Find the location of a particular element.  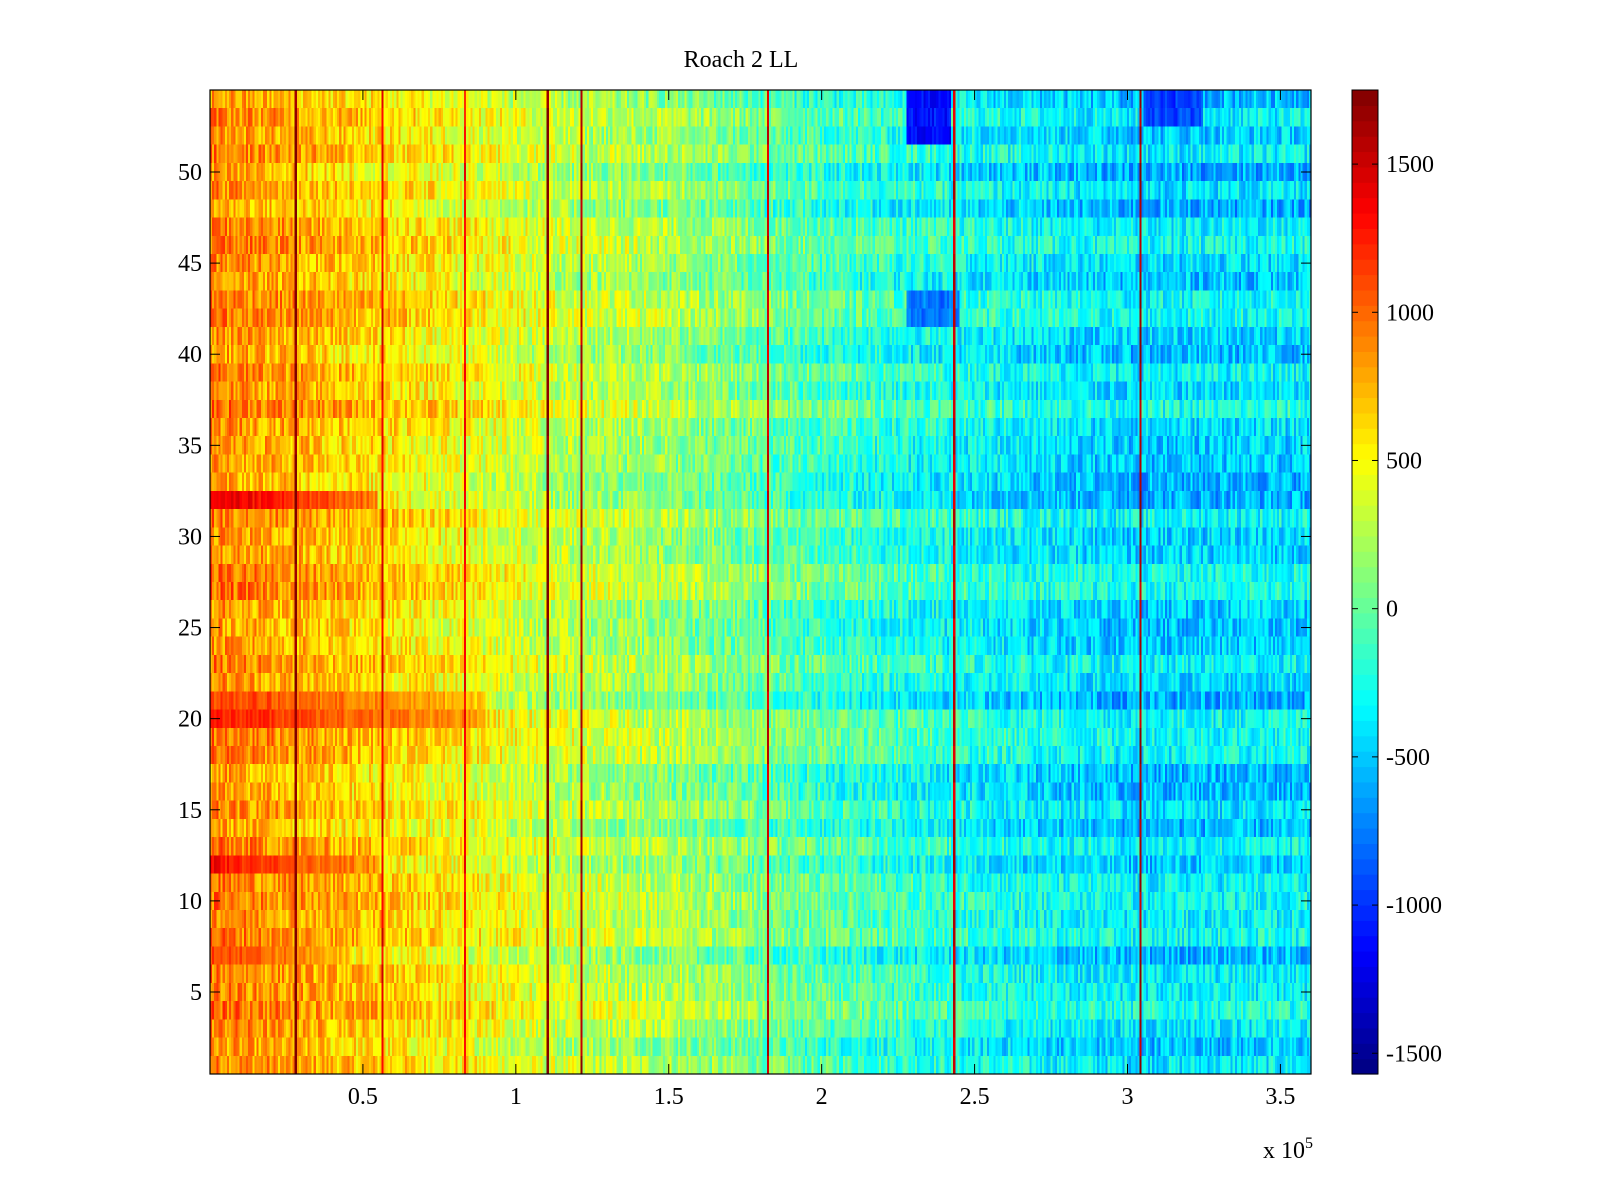

x-tick-label: 0.5 is located at coordinates (363, 1097).